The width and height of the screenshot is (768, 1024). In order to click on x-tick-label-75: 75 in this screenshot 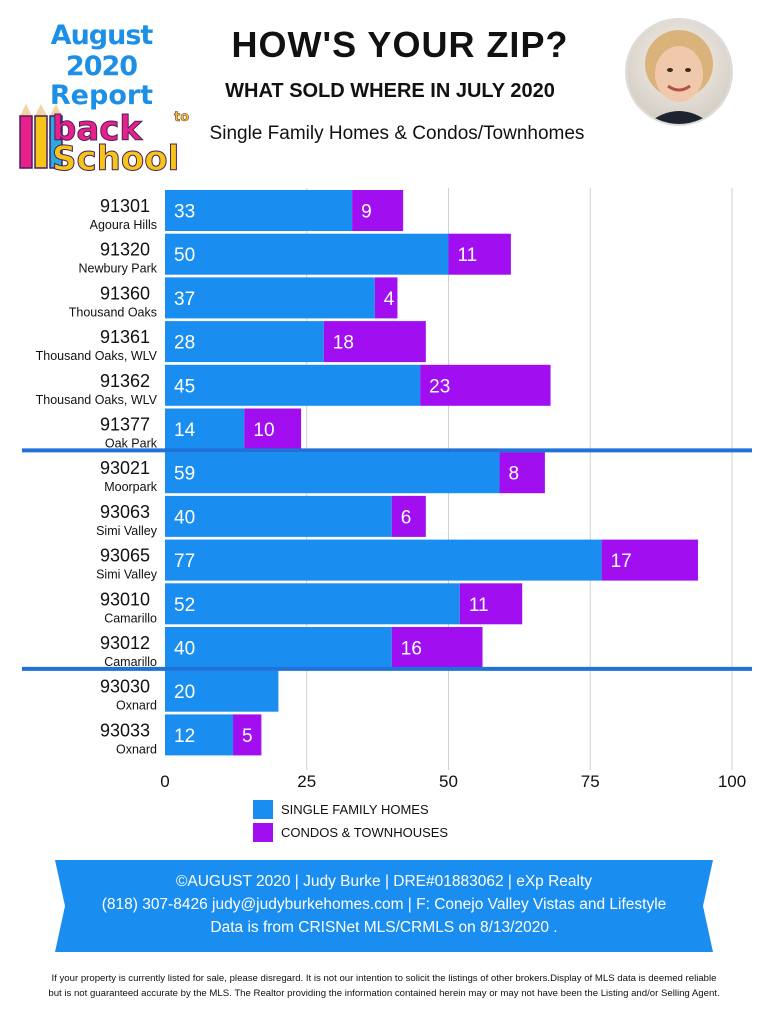, I will do `click(590, 781)`.